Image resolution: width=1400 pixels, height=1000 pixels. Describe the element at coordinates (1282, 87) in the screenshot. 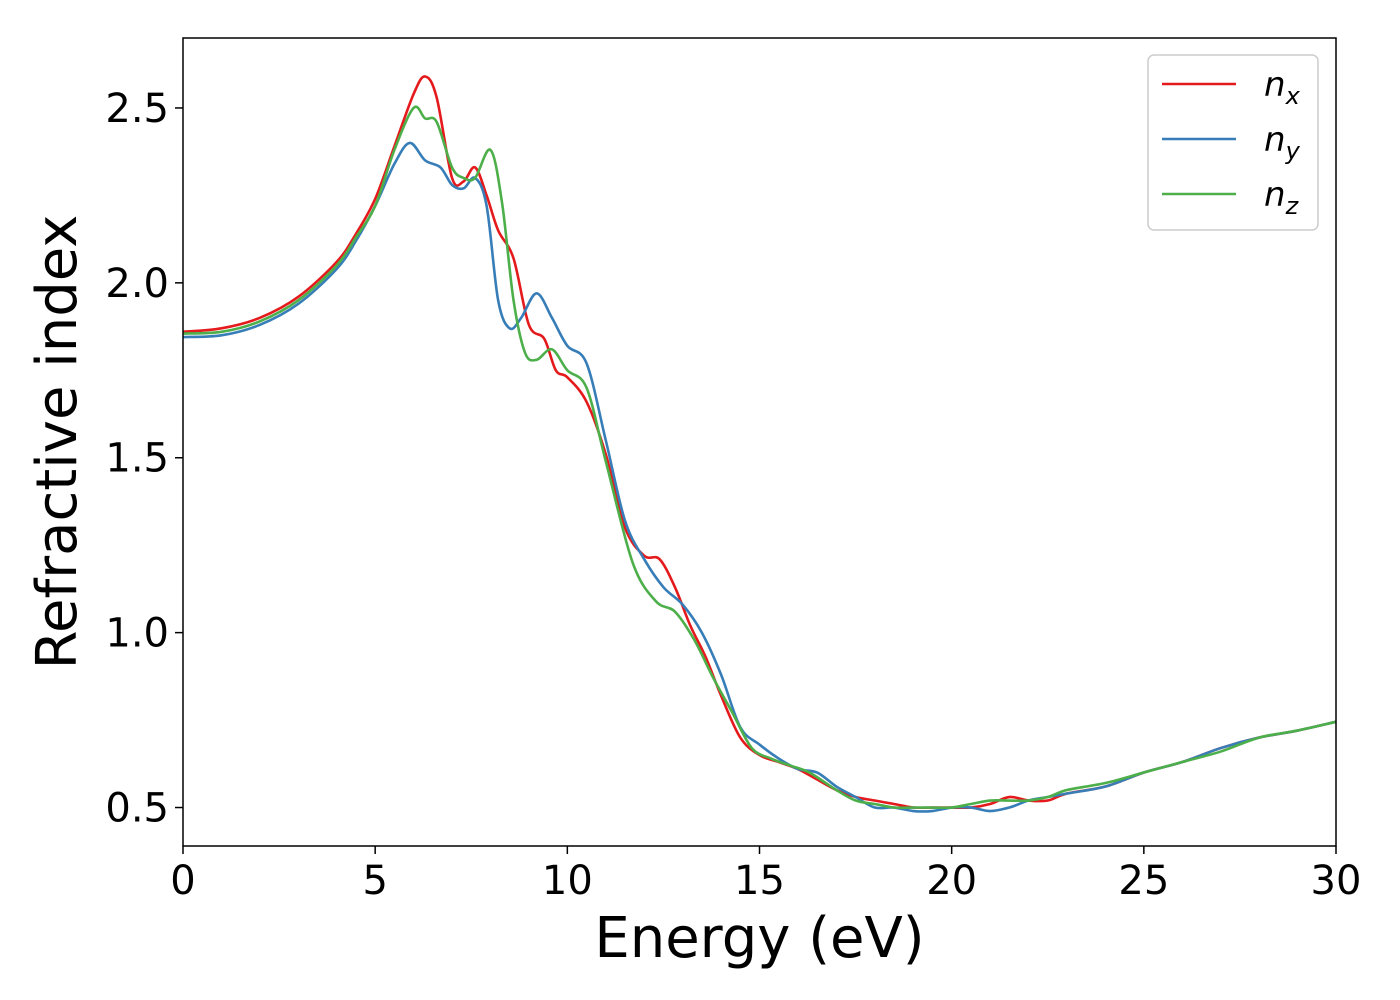

I see `legend-label-nx: nx` at that location.